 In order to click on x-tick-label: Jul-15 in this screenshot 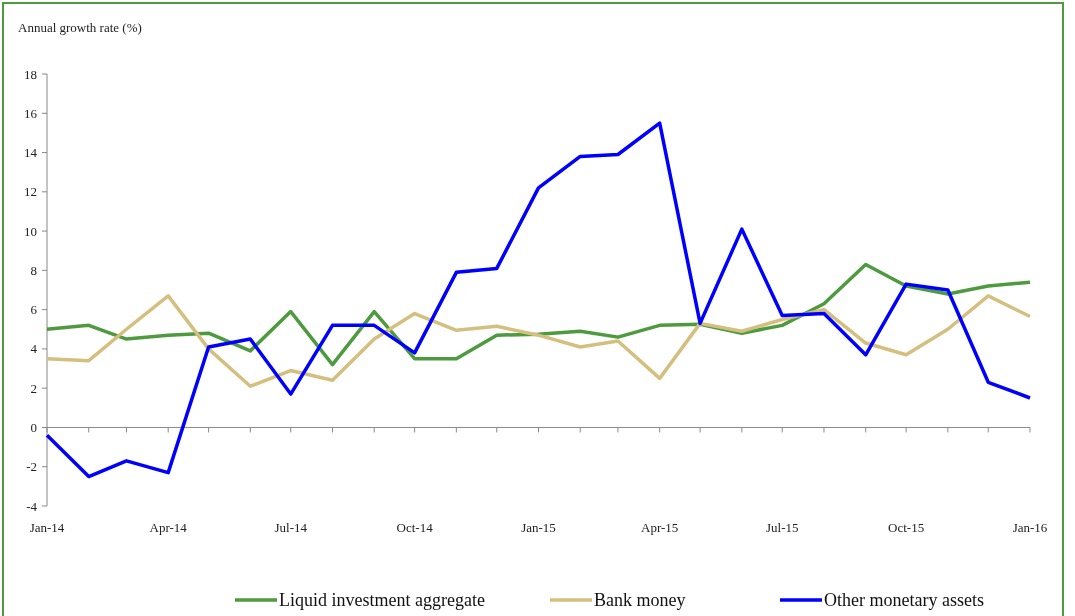, I will do `click(782, 527)`.